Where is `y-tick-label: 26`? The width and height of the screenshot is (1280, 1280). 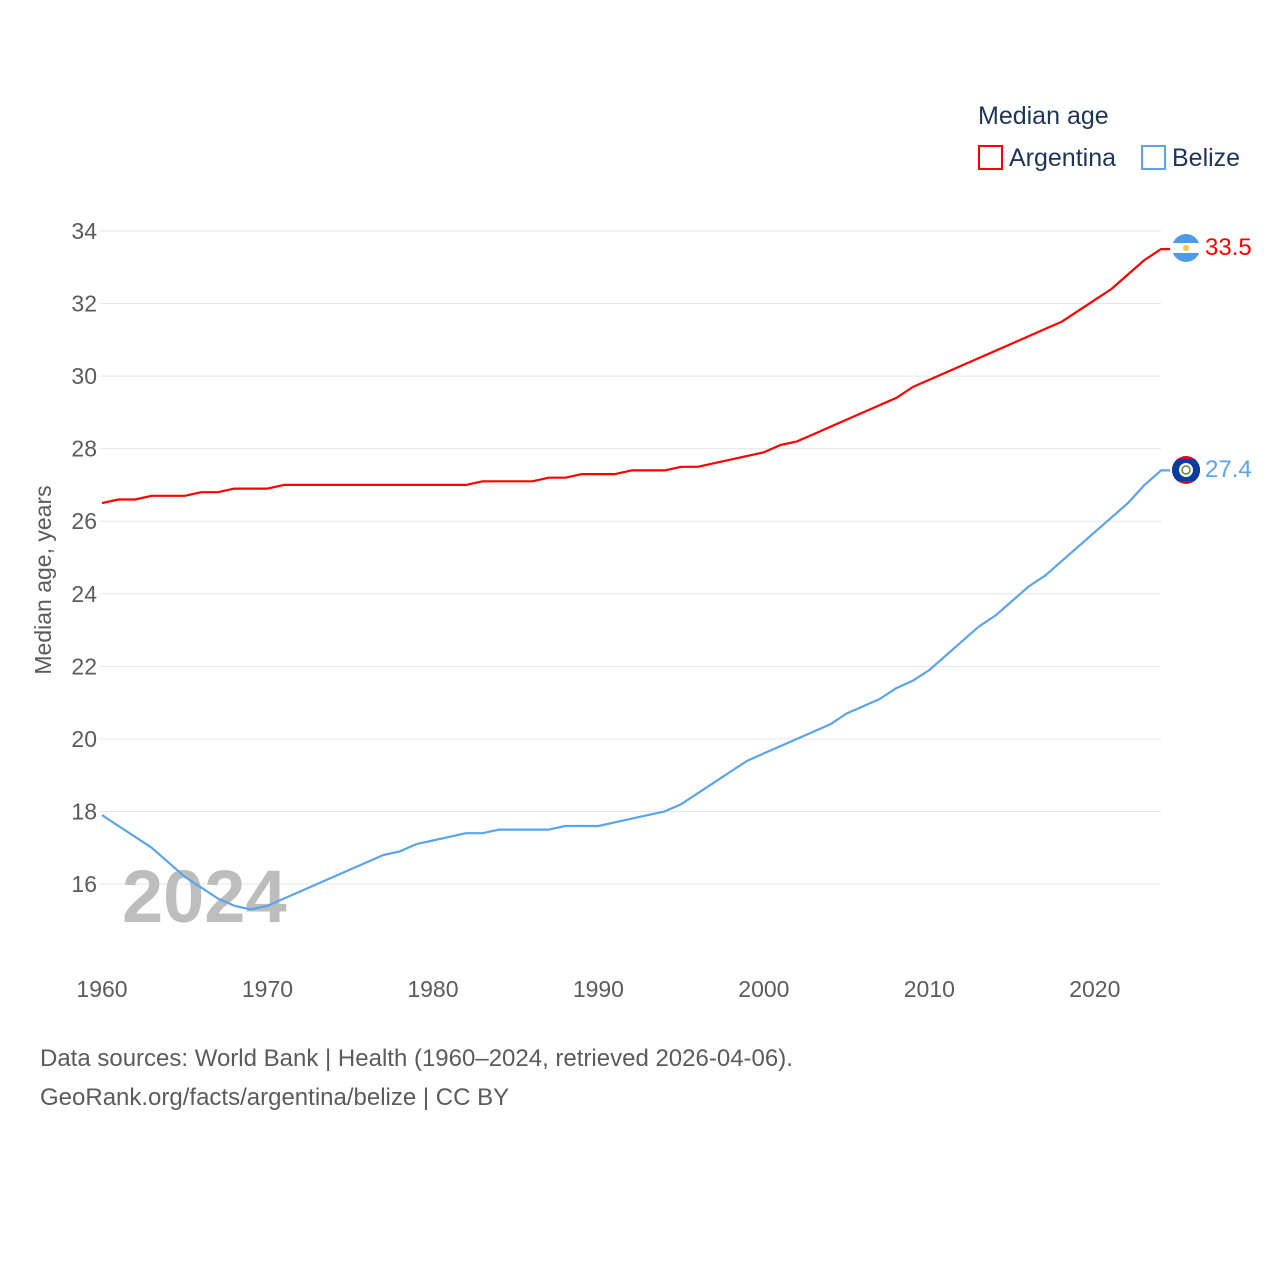
y-tick-label: 26 is located at coordinates (84, 521).